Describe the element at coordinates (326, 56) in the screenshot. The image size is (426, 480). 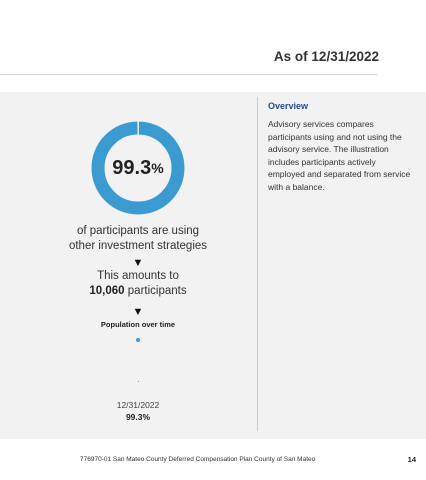
I see `as-of-date: As of 12/31/2022` at that location.